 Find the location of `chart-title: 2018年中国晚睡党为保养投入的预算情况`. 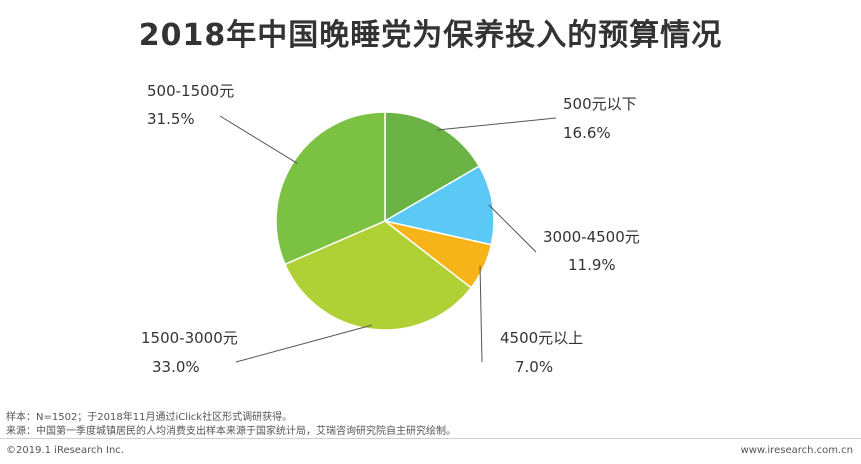

chart-title: 2018年中国晚睡党为保养投入的预算情况 is located at coordinates (430, 35).